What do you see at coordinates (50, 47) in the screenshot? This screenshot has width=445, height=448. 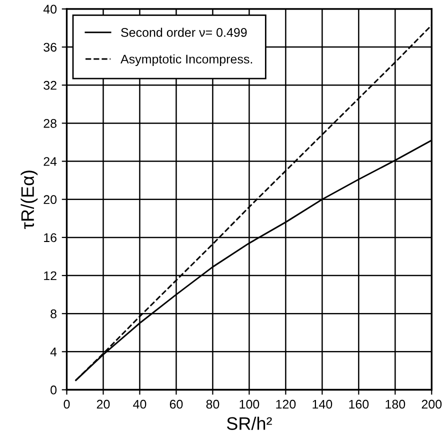 I see `y-tick-label: 36` at bounding box center [50, 47].